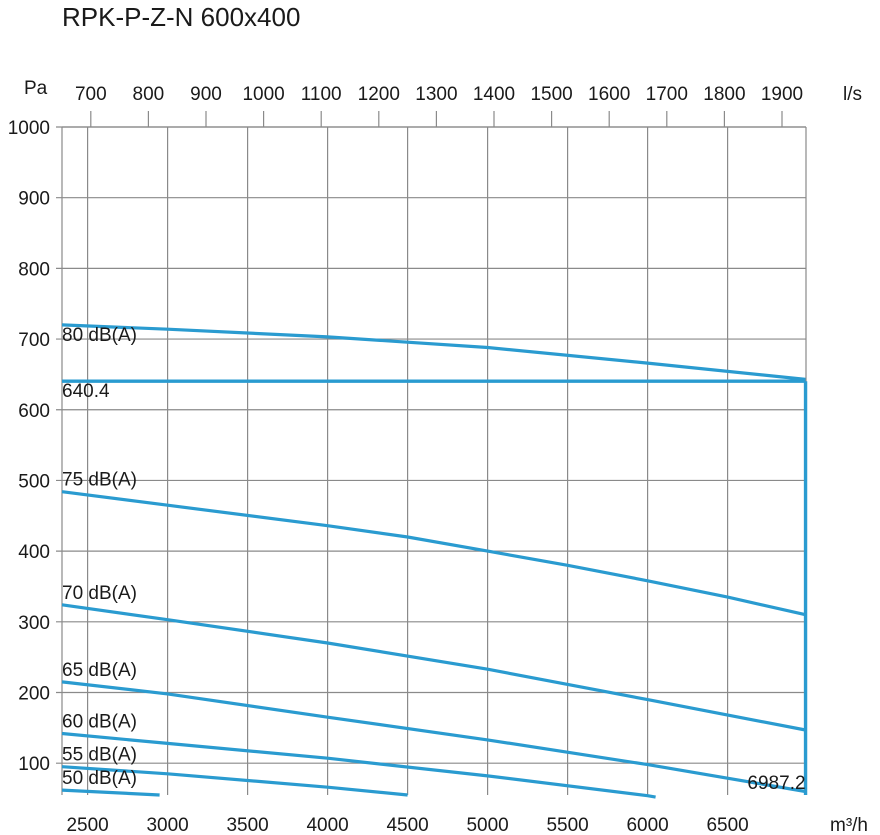  What do you see at coordinates (551, 94) in the screenshot?
I see `x2-tick-label: 1500` at bounding box center [551, 94].